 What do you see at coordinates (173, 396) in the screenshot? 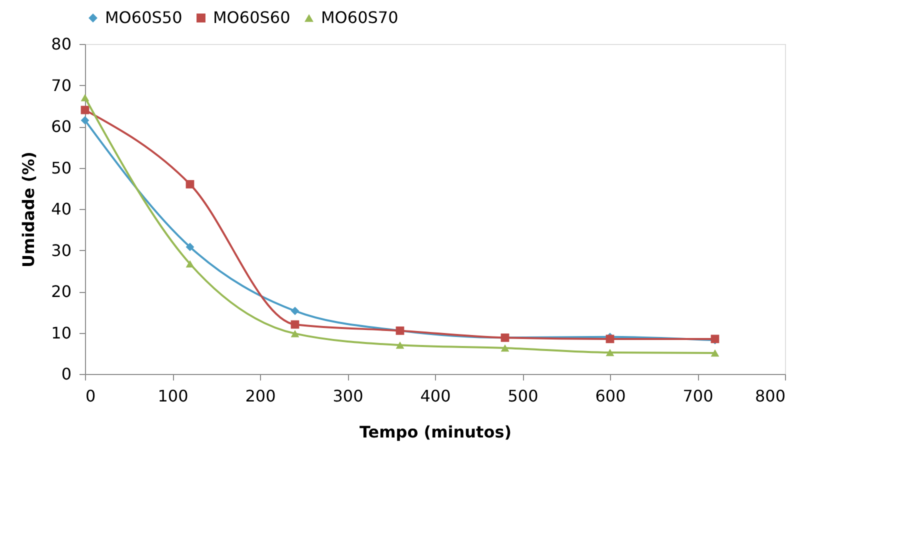
I see `x-tick-label: 100` at bounding box center [173, 396].